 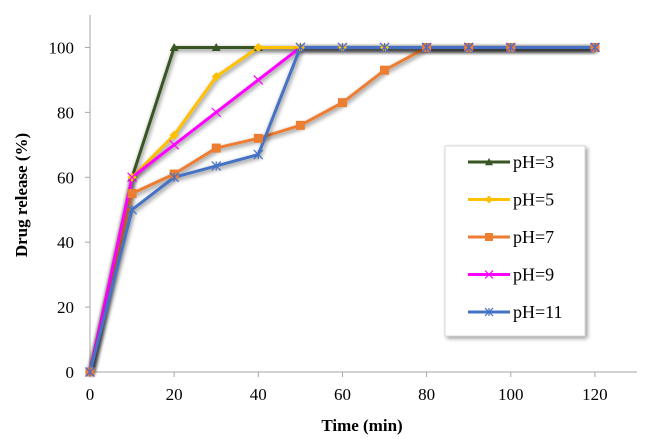 I want to click on y-tick-label: 20, so click(x=65, y=307).